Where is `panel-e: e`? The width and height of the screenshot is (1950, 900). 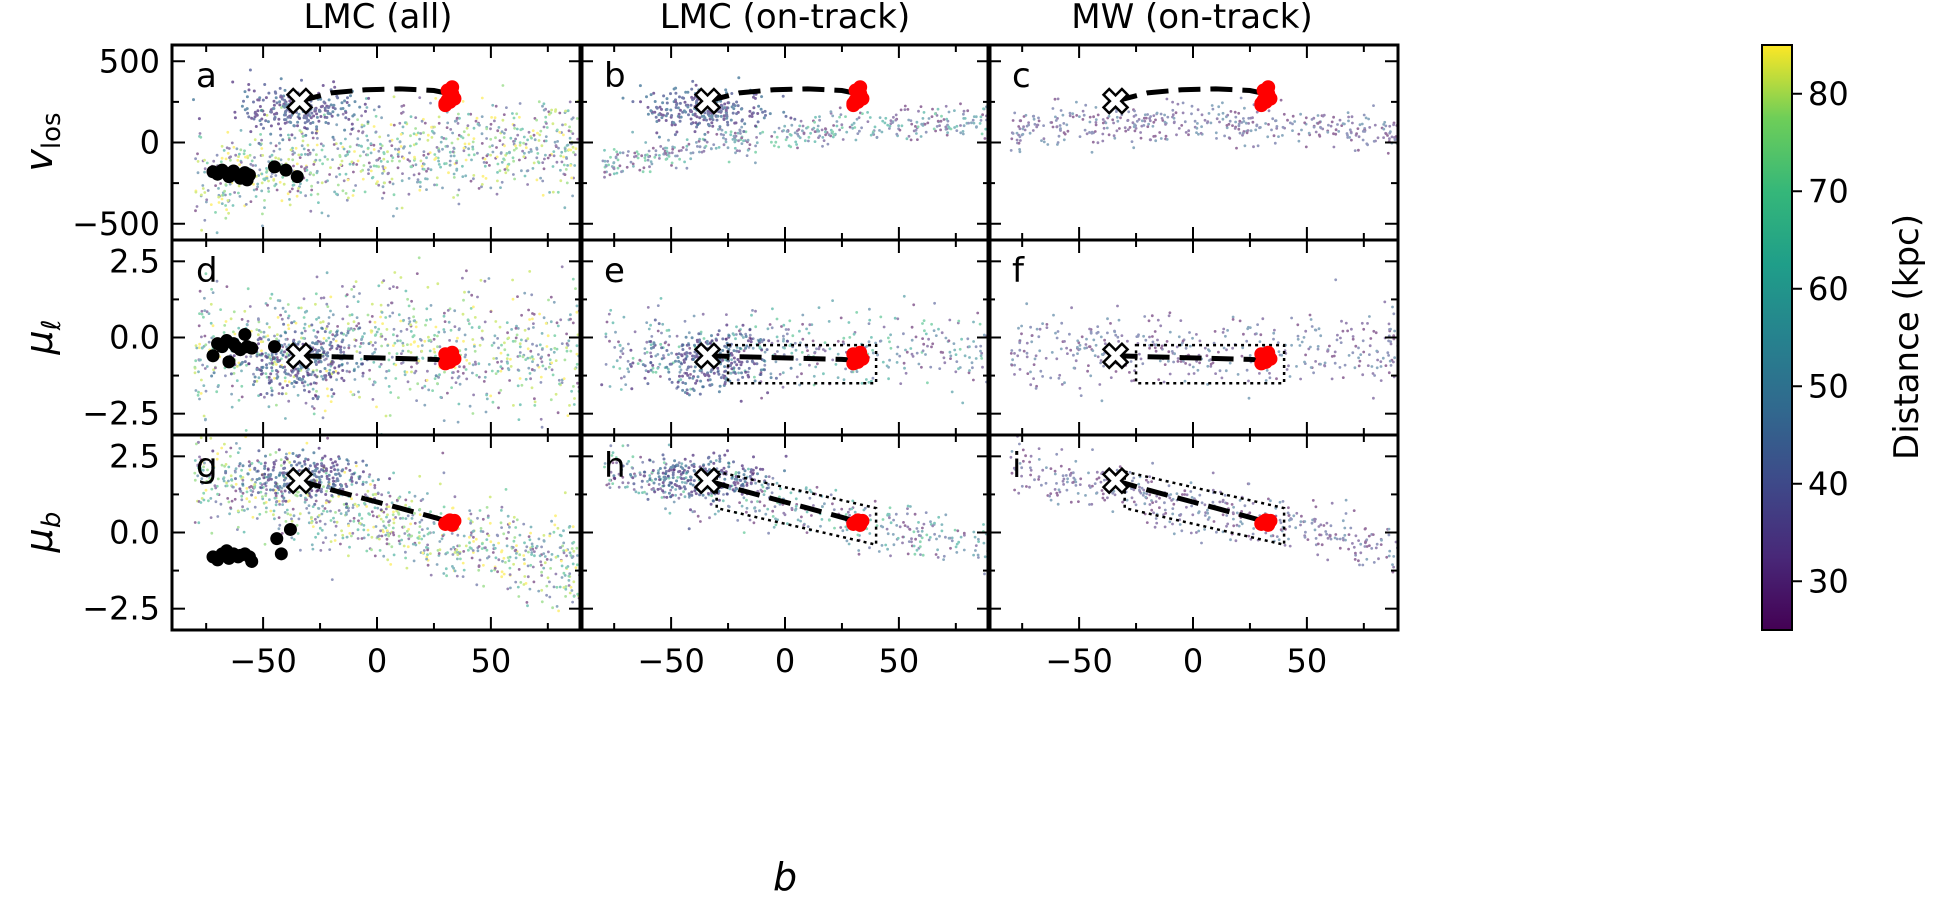 panel-e: e is located at coordinates (785, 337).